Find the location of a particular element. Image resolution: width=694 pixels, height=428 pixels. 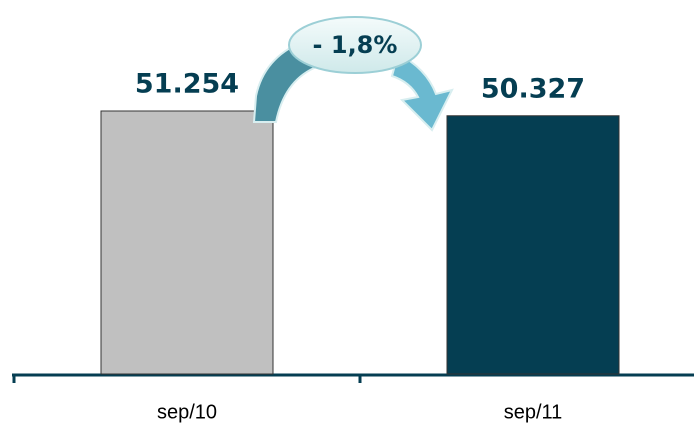

annotation: - 1,8% is located at coordinates (355, 45).